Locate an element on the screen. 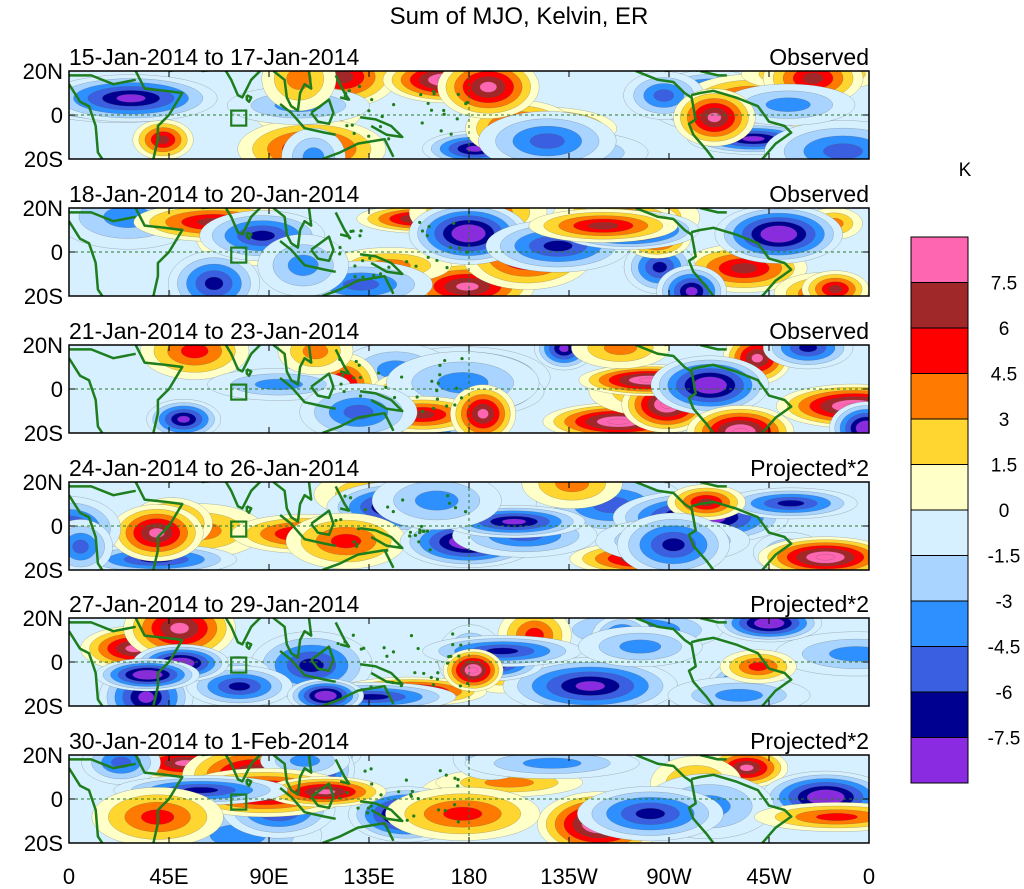  anomaly-field is located at coordinates (469, 526).